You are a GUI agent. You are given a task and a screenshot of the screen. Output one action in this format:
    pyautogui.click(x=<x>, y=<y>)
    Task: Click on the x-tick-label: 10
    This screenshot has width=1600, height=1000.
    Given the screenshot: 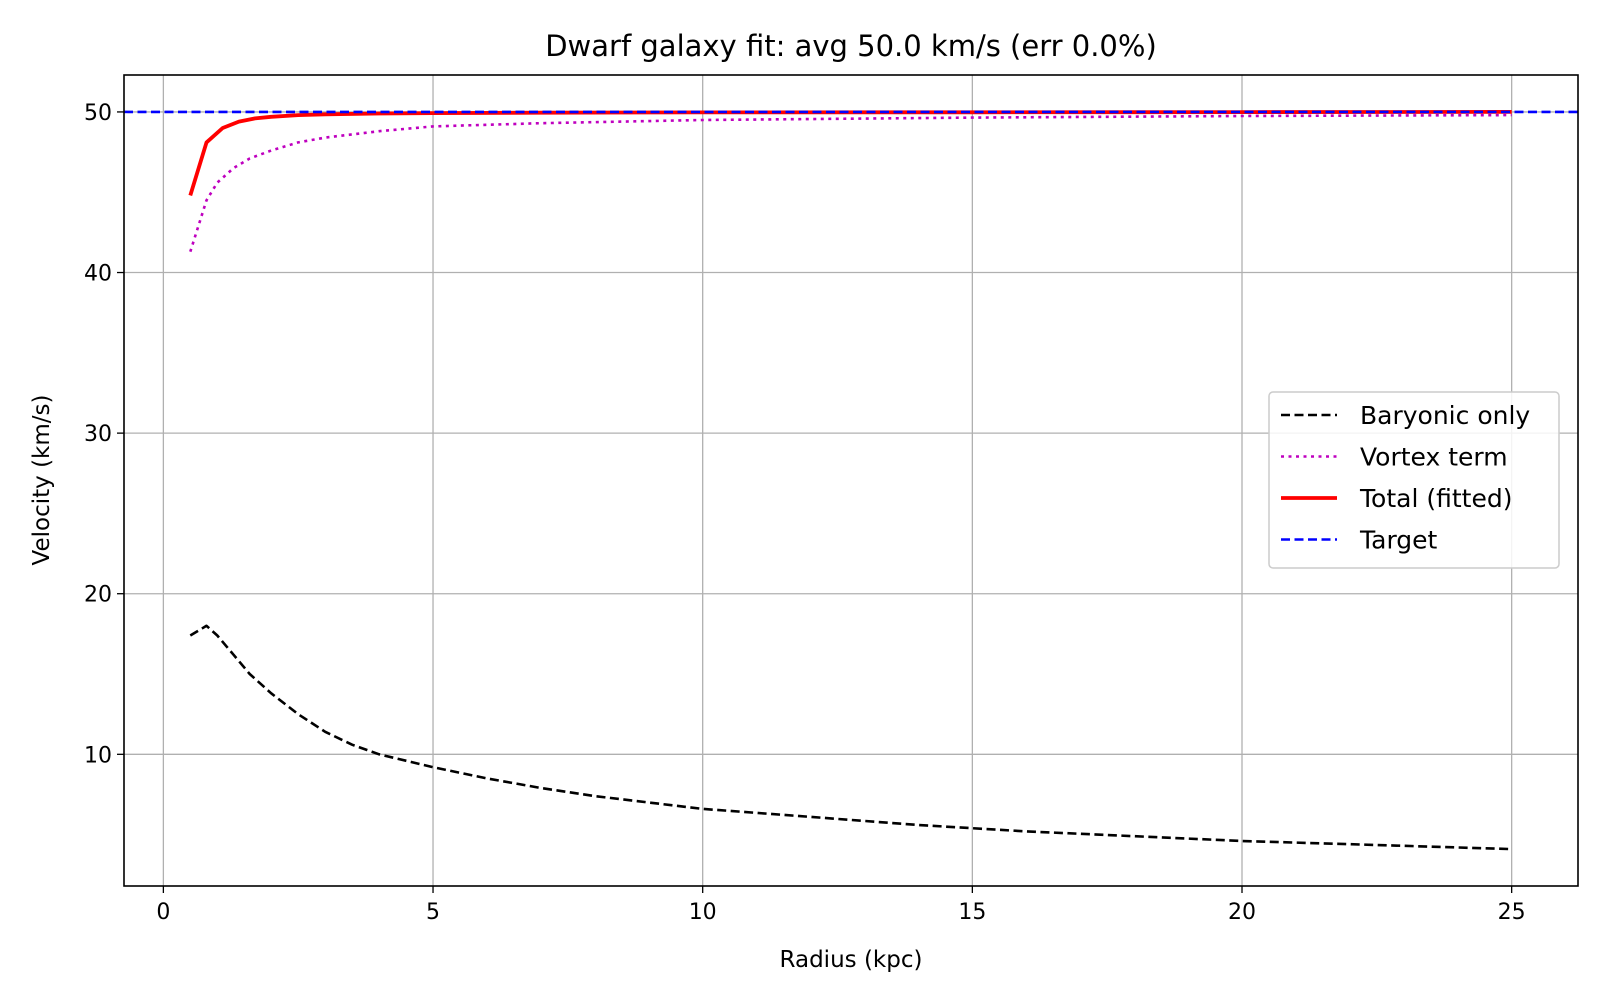 What is the action you would take?
    pyautogui.click(x=703, y=912)
    